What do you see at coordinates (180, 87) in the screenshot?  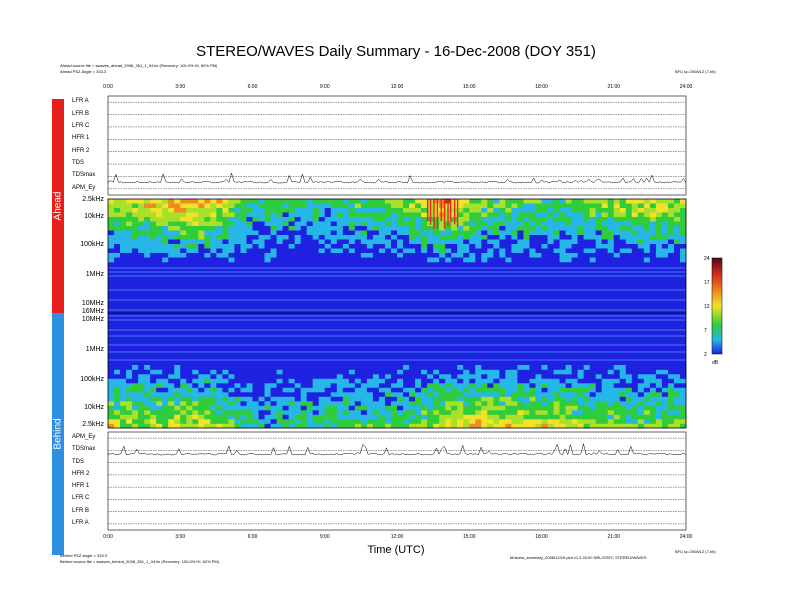 I see `top-time-tick-label: 3:00` at bounding box center [180, 87].